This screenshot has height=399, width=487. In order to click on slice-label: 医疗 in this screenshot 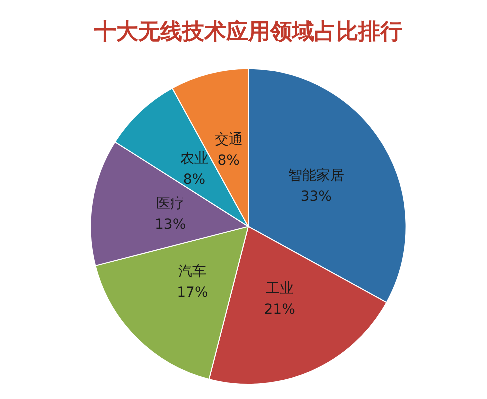, I will do `click(170, 204)`.